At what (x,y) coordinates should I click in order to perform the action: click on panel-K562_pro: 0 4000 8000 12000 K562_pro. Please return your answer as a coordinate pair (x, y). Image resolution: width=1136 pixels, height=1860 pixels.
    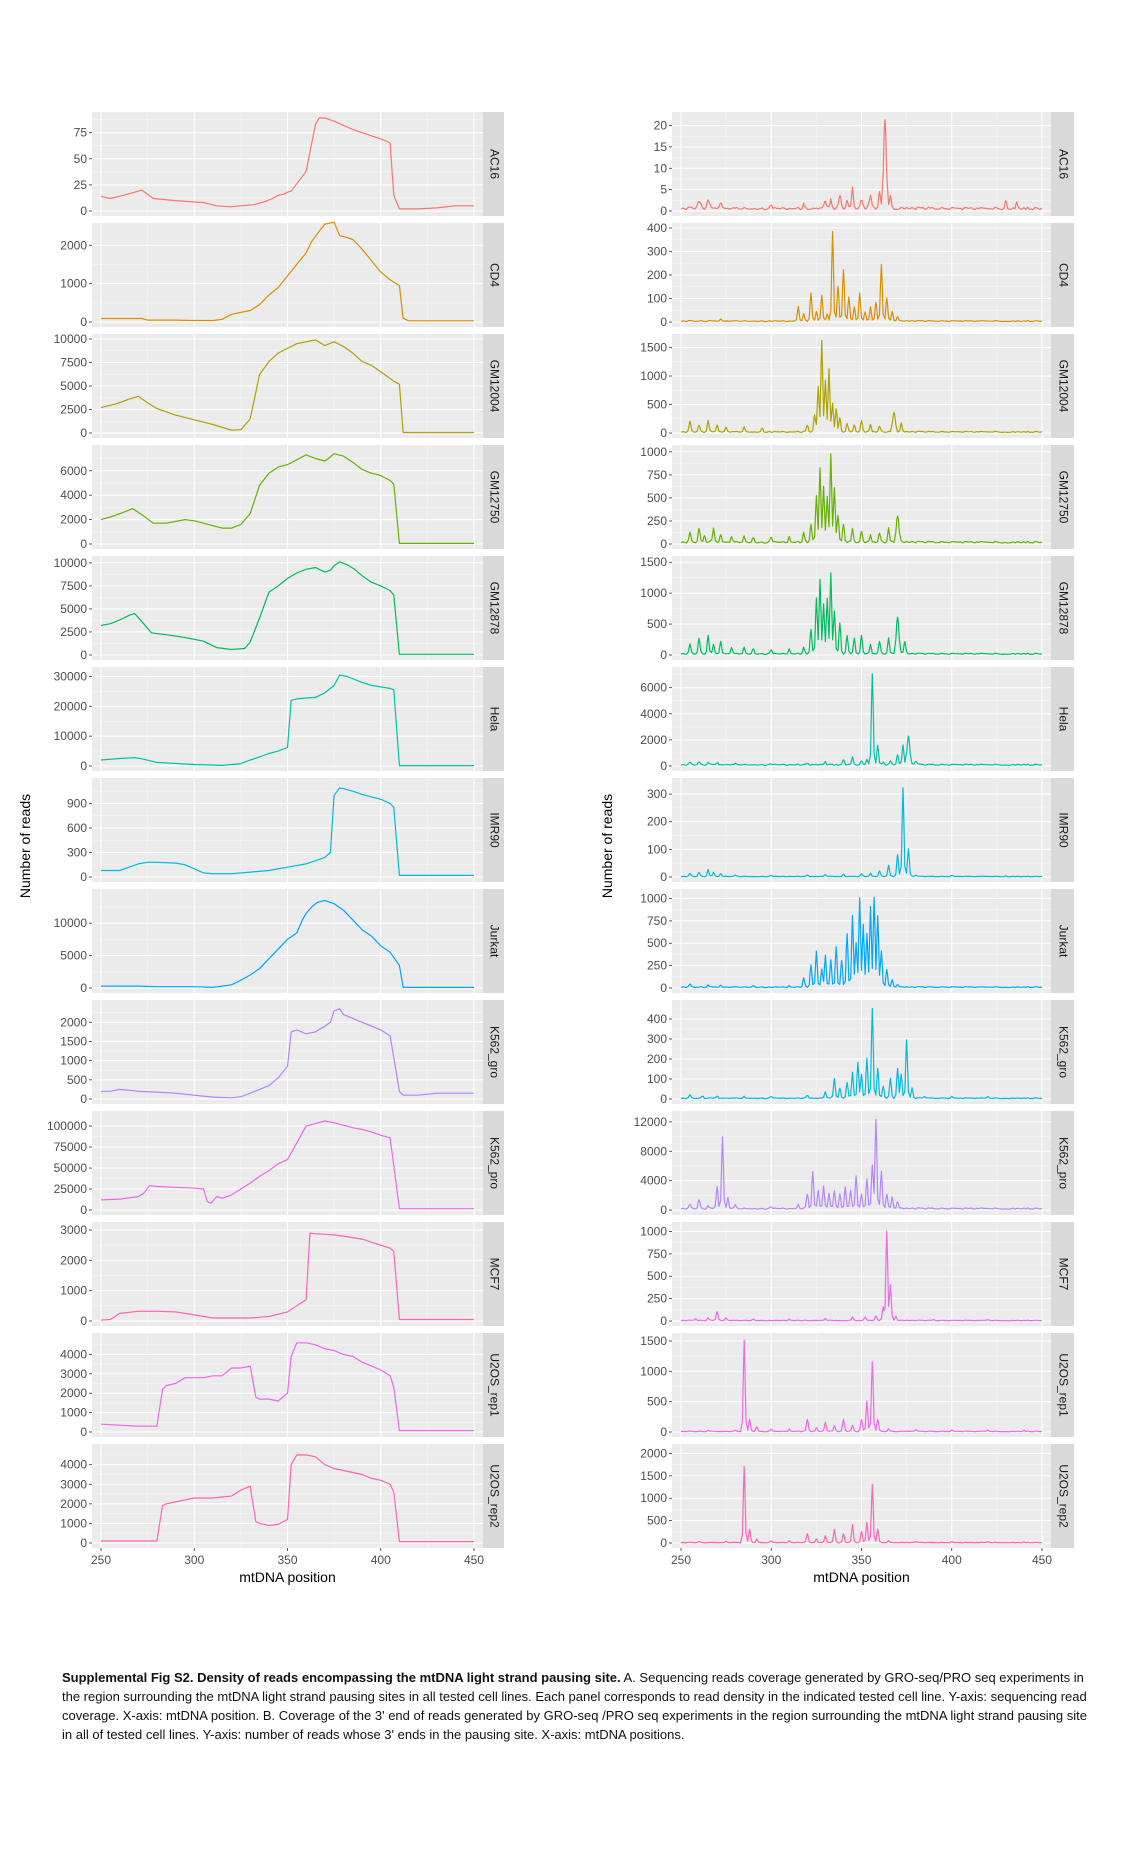
    Looking at the image, I should click on (854, 1164).